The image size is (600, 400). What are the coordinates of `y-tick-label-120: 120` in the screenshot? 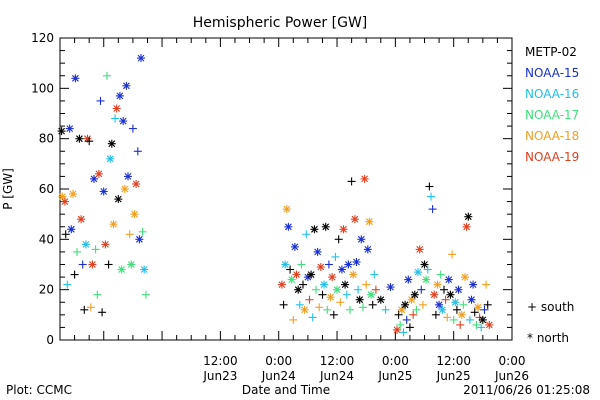 It's located at (42, 38).